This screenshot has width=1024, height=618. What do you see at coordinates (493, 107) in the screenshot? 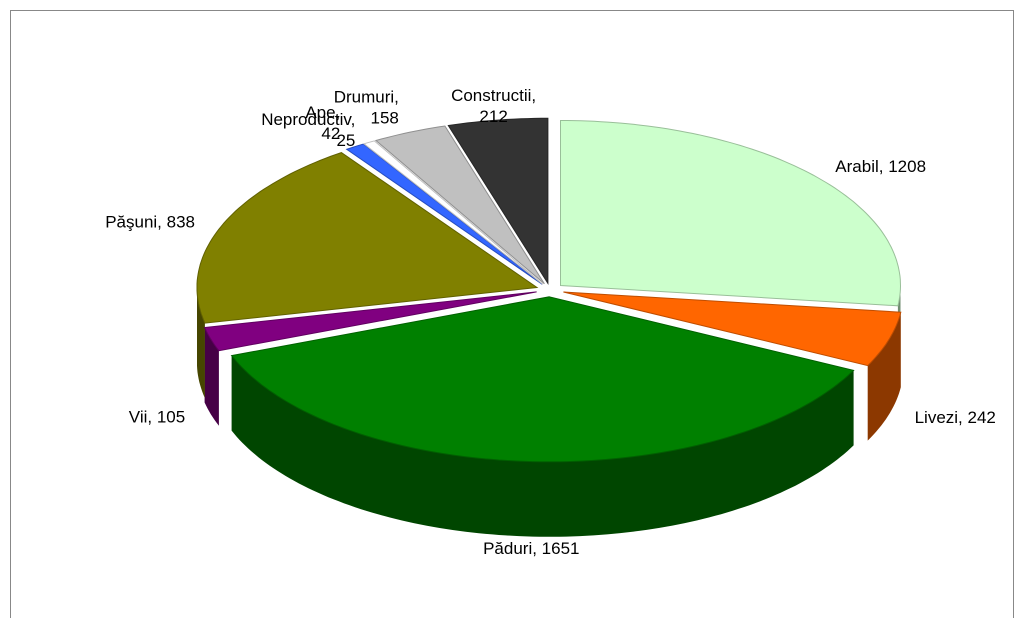
I see `data-label: Constructii, 212` at bounding box center [493, 107].